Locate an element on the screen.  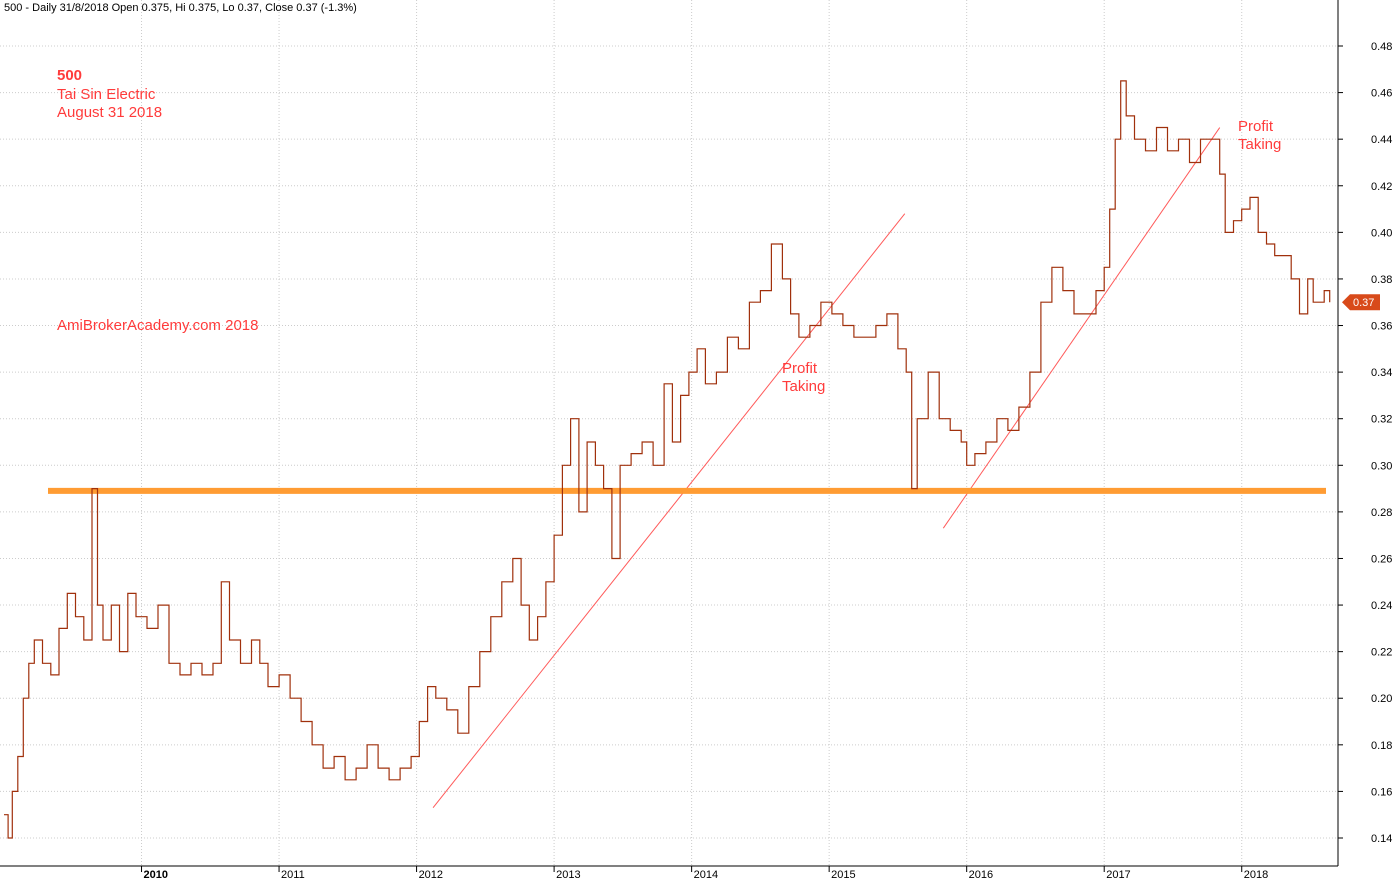
last-price-label: 0.37 is located at coordinates (1363, 303).